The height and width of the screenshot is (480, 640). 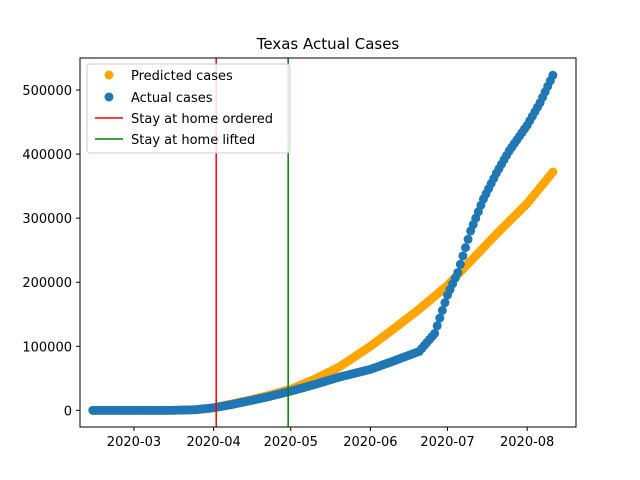 I want to click on legend-entry-predicted: Predicted cases, so click(x=168, y=76).